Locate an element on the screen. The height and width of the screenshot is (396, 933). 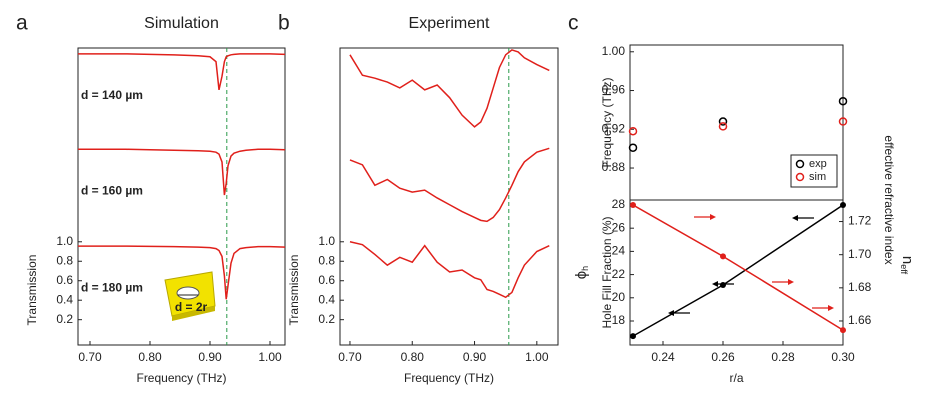
legend-label: sim is located at coordinates (817, 177).